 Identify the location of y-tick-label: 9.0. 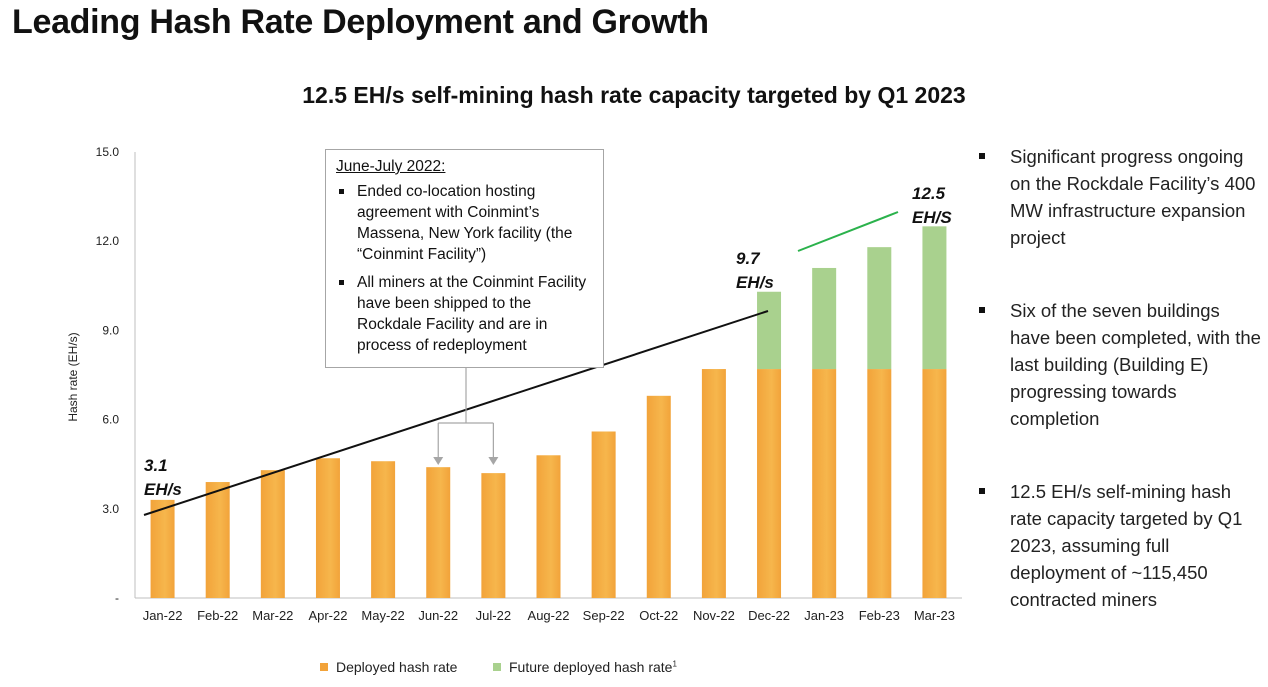
(110, 330).